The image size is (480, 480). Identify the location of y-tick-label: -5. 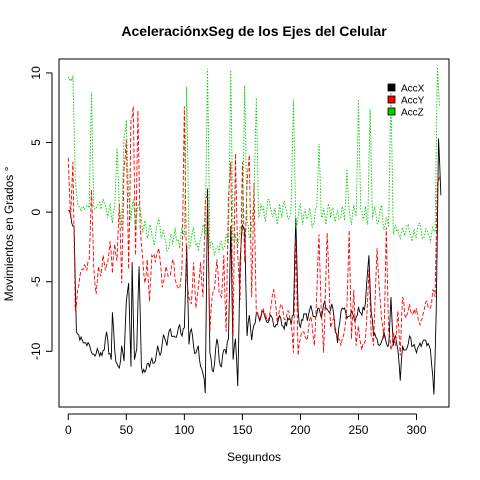
(36, 281).